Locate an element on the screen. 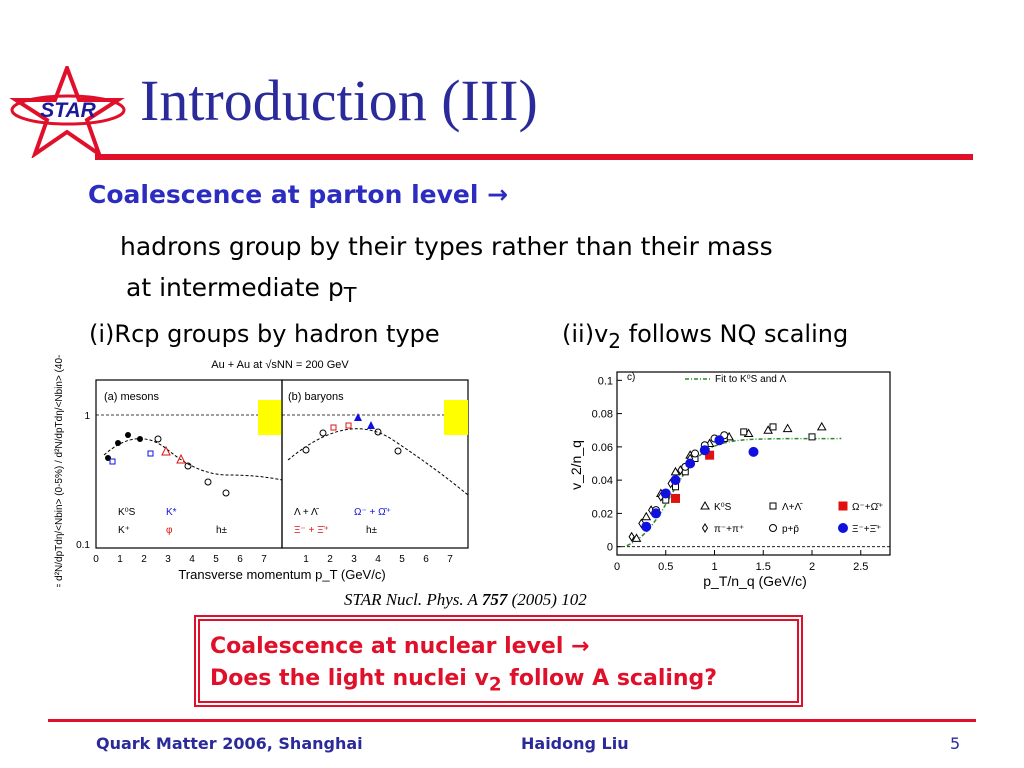  right-figure-label: (ii)v2 follows NQ scaling is located at coordinates (705, 336).